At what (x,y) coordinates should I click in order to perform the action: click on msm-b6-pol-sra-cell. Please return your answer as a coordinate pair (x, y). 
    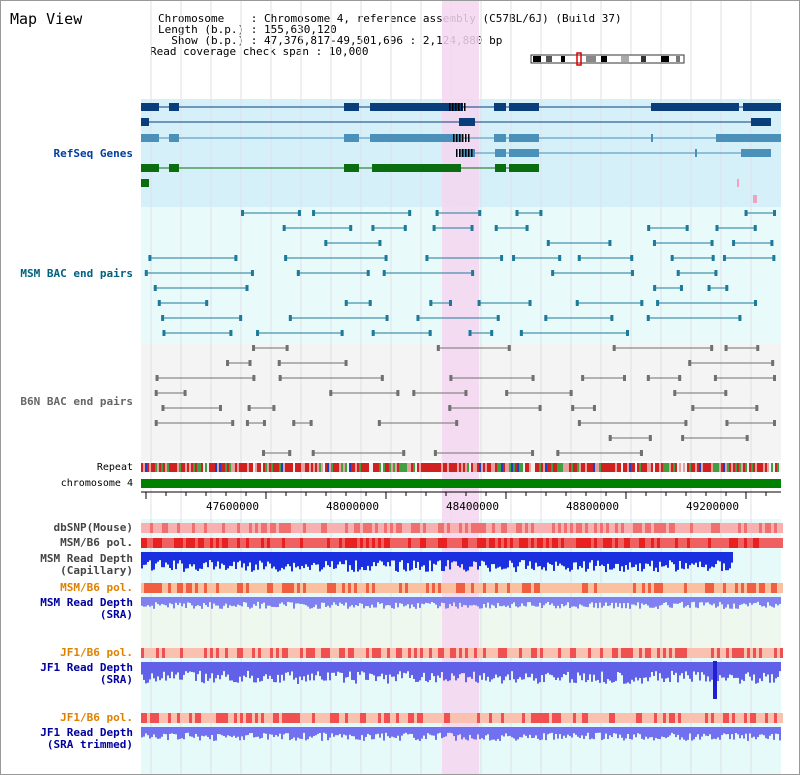
    Looking at the image, I should click on (478, 588).